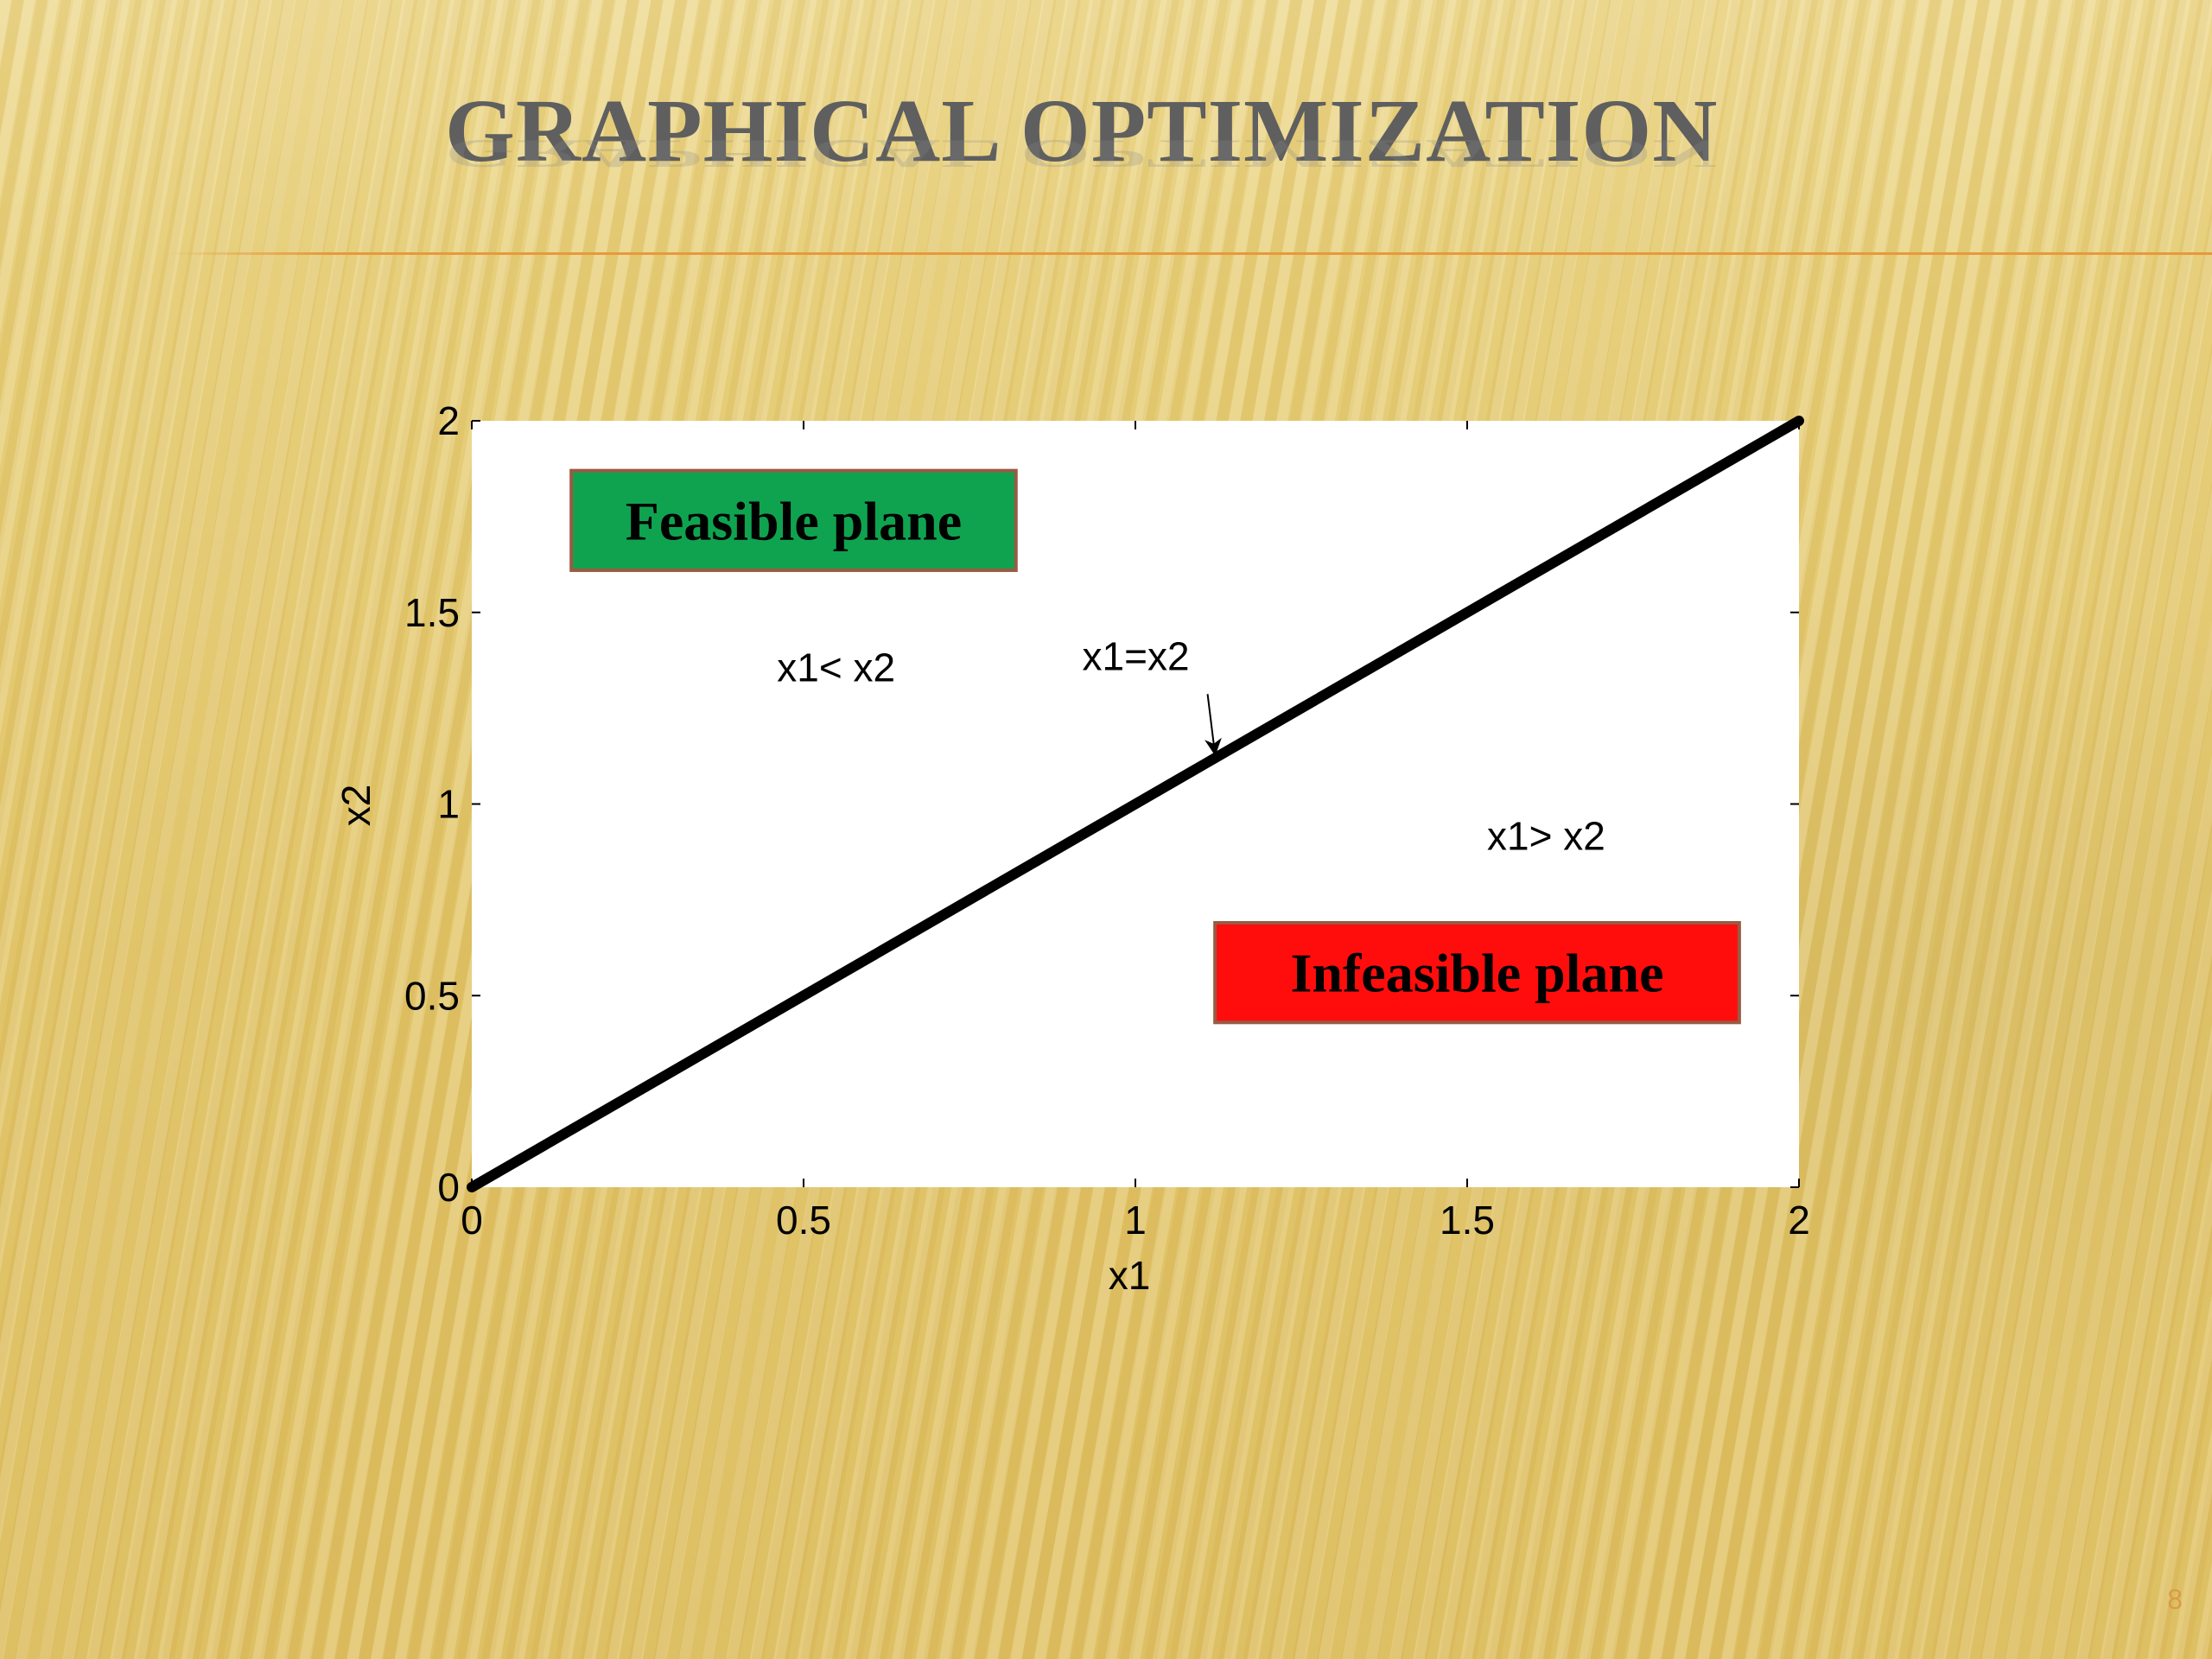 Image resolution: width=2212 pixels, height=1659 pixels. Describe the element at coordinates (1130, 1275) in the screenshot. I see `x-axis-label: x1` at that location.